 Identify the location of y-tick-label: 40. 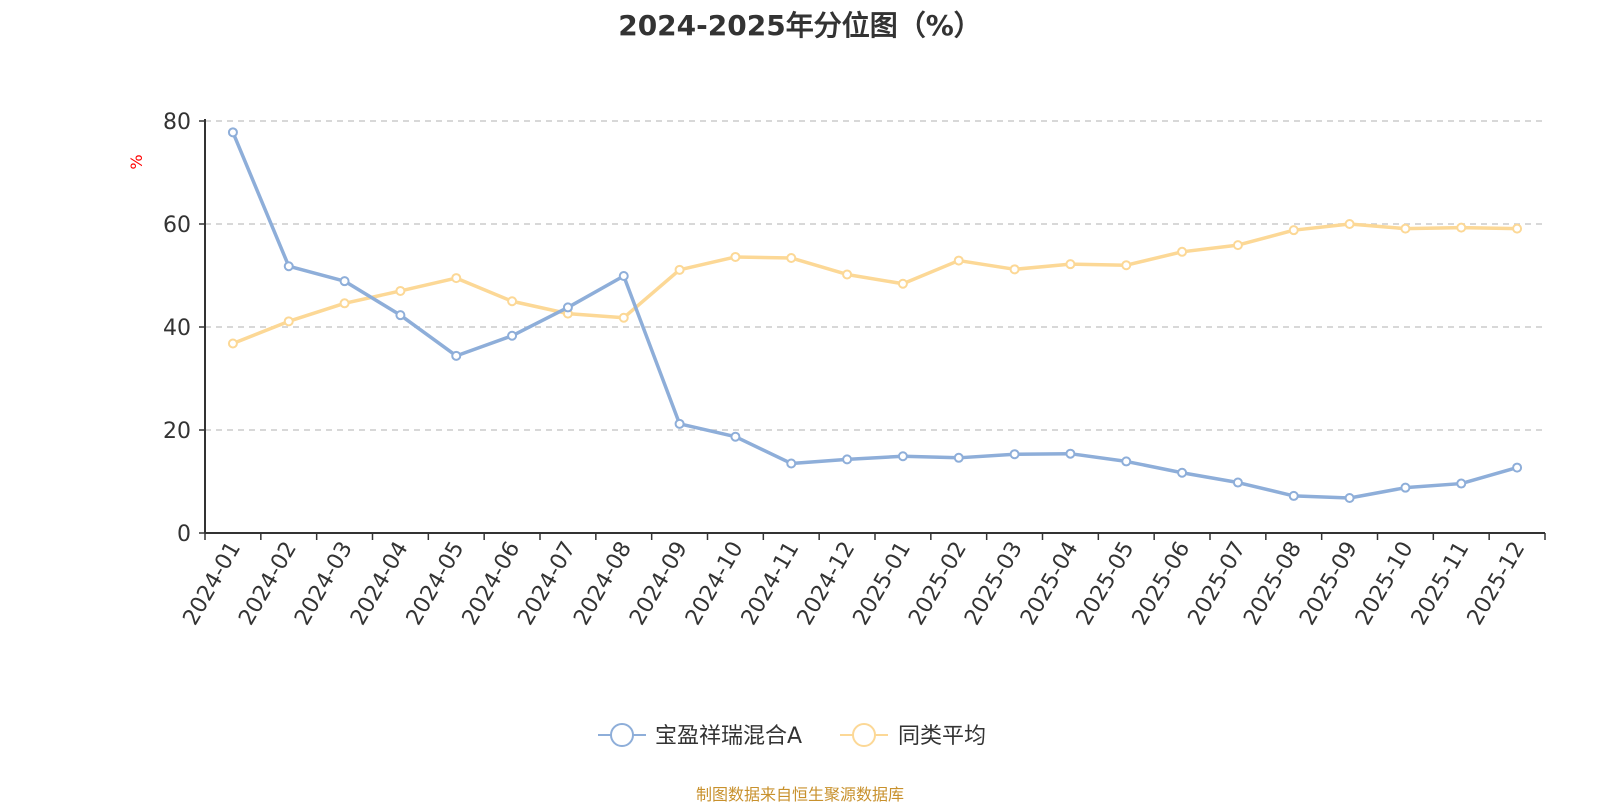
(177, 328).